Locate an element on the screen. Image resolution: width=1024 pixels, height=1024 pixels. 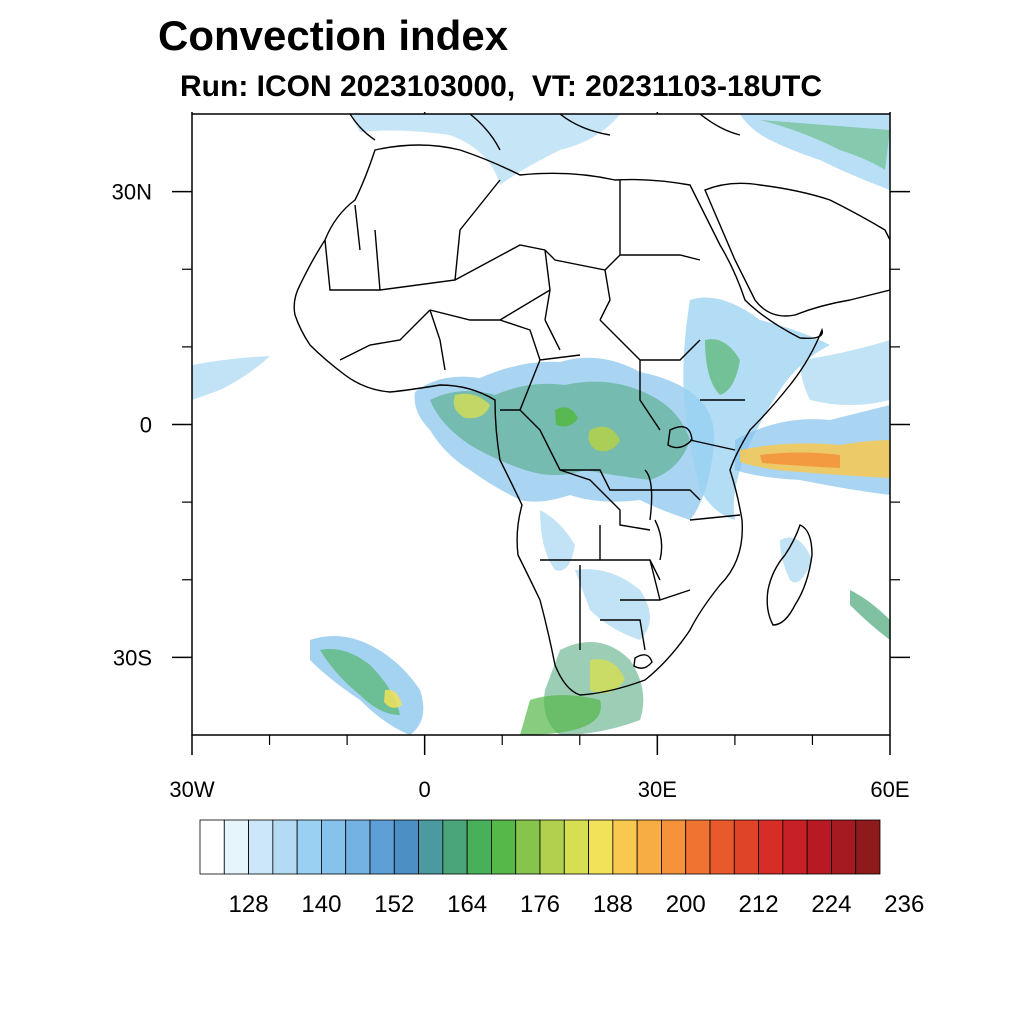
lesotho-outline is located at coordinates (643, 661).